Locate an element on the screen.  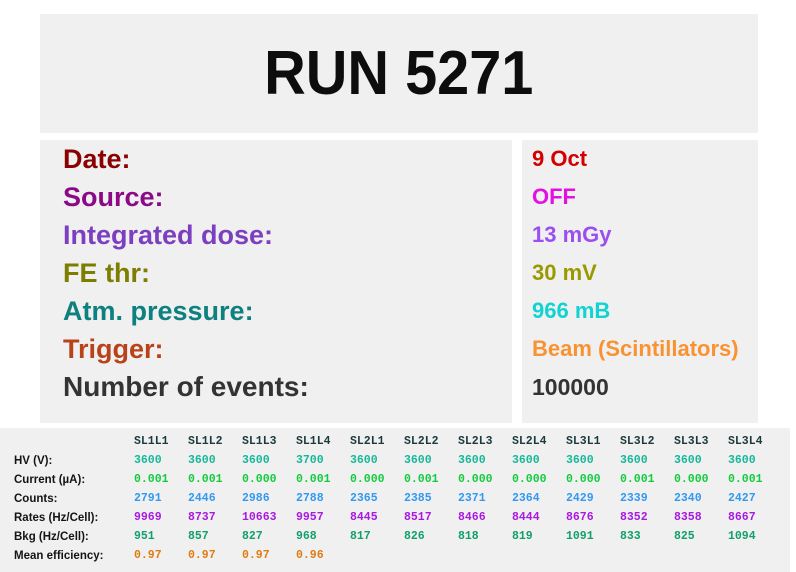
table-column-header-sl2l3: SL2L3 is located at coordinates (475, 441).